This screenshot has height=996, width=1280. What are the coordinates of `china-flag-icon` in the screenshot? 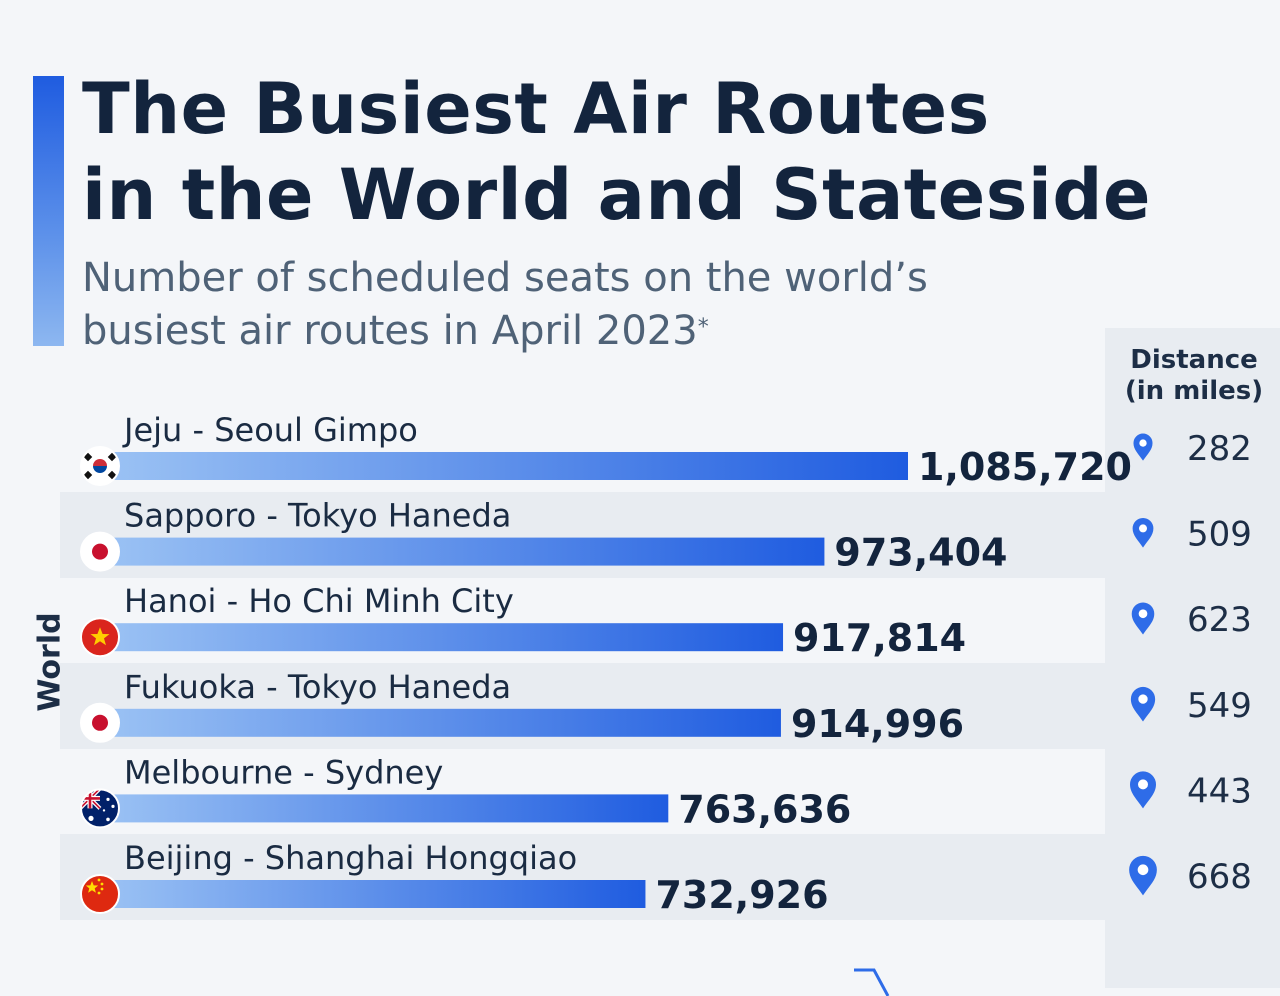 It's located at (100, 894).